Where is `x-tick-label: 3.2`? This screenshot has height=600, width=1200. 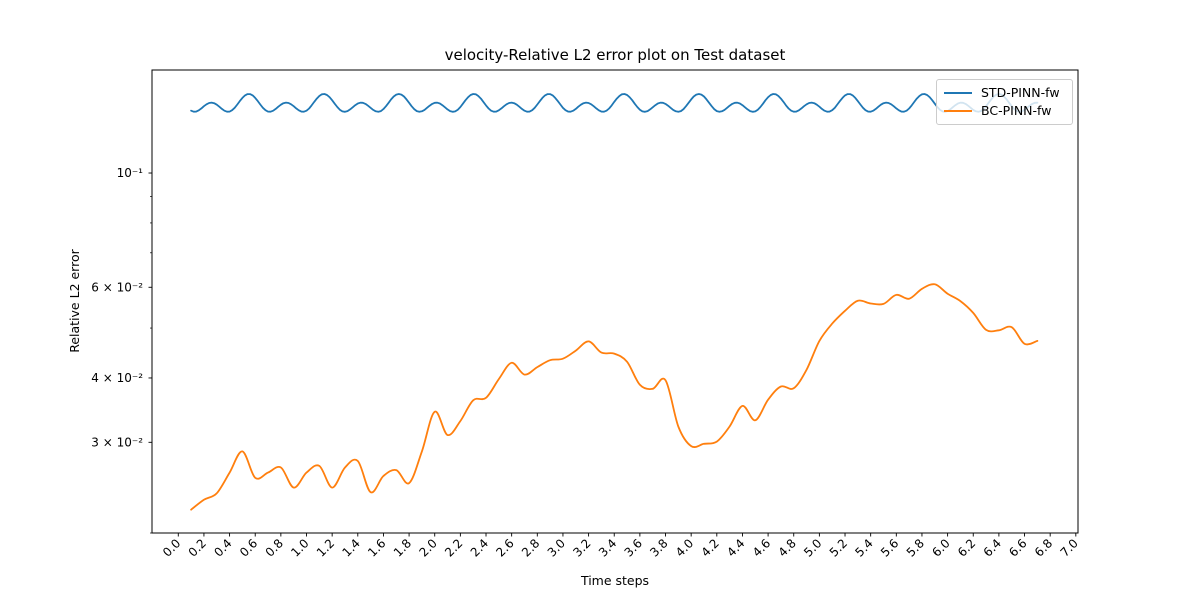
x-tick-label: 3.2 is located at coordinates (581, 547).